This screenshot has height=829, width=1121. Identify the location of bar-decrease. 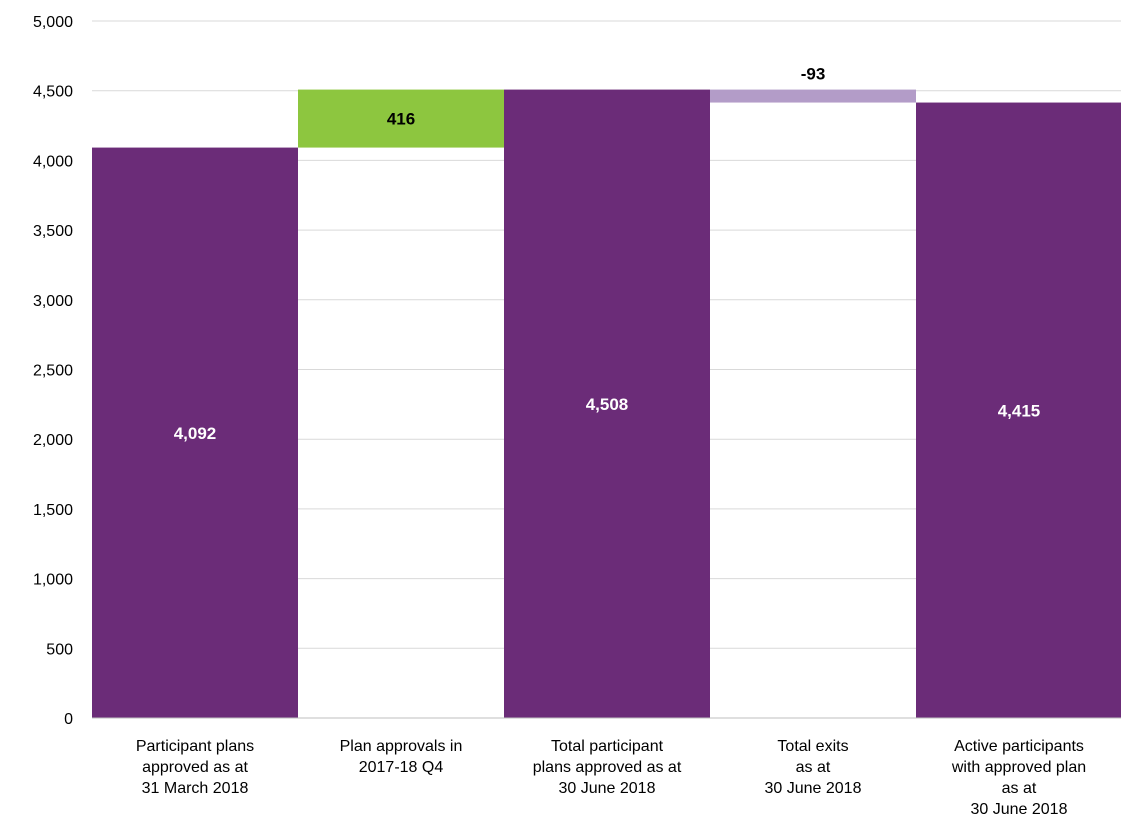
(813, 96).